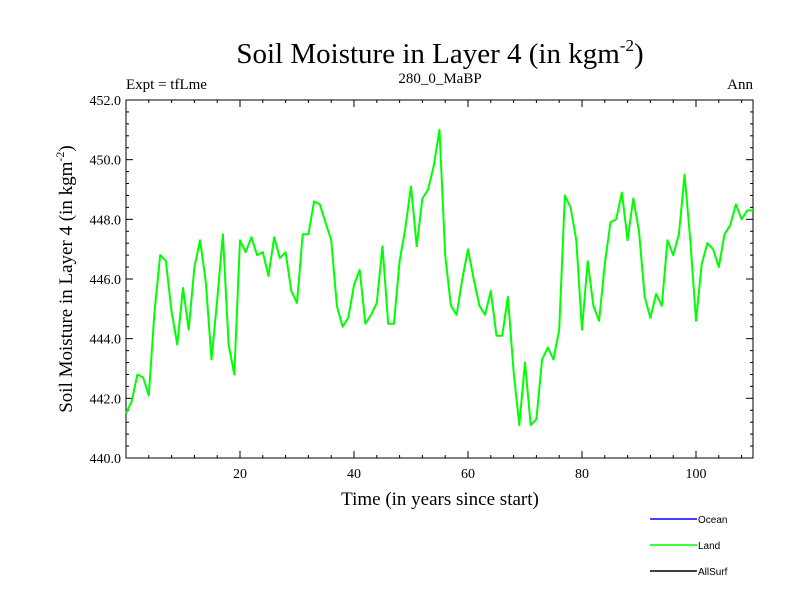 This screenshot has height=600, width=800. I want to click on subtitle-experiment: Expt = tfLme, so click(166, 85).